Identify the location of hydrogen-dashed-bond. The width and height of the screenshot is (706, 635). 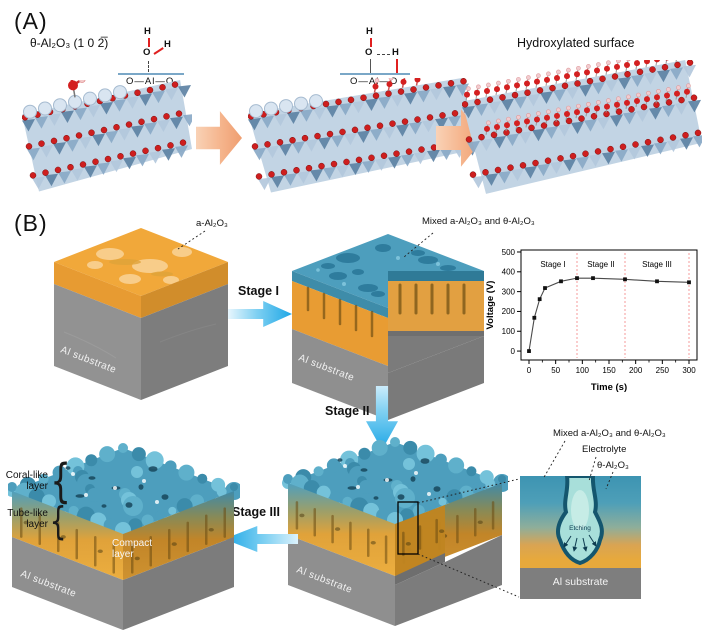
(383, 54).